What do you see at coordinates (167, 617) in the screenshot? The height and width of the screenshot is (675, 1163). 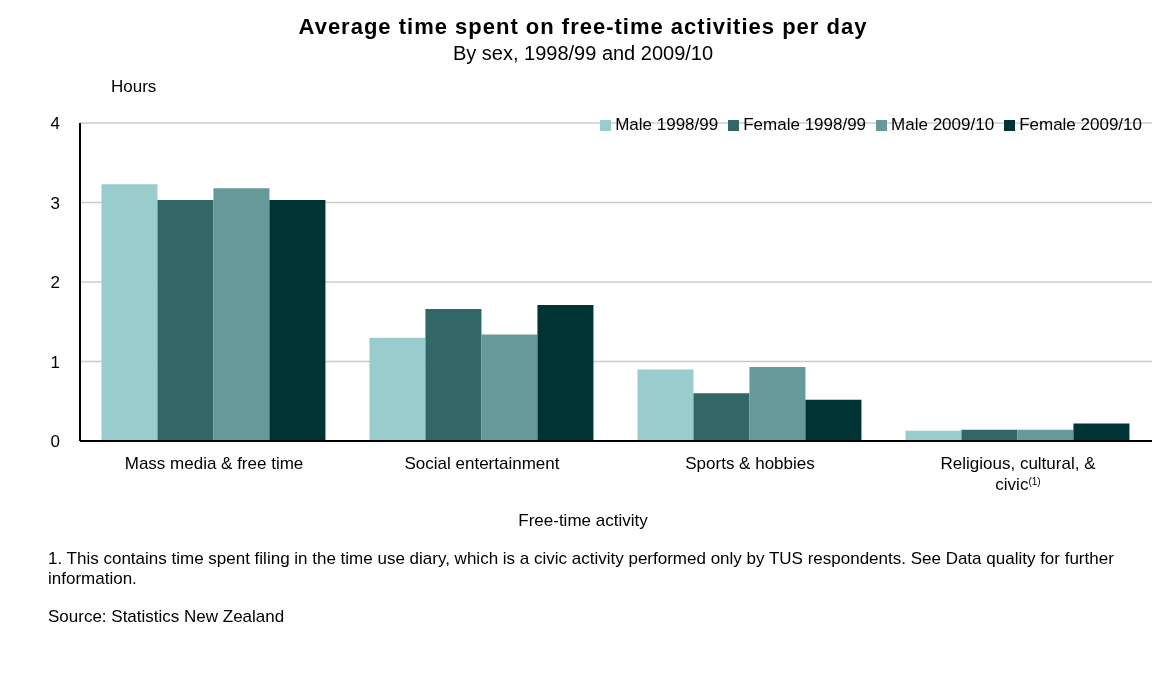 I see `source-note: Source: Statistics New Zealand` at bounding box center [167, 617].